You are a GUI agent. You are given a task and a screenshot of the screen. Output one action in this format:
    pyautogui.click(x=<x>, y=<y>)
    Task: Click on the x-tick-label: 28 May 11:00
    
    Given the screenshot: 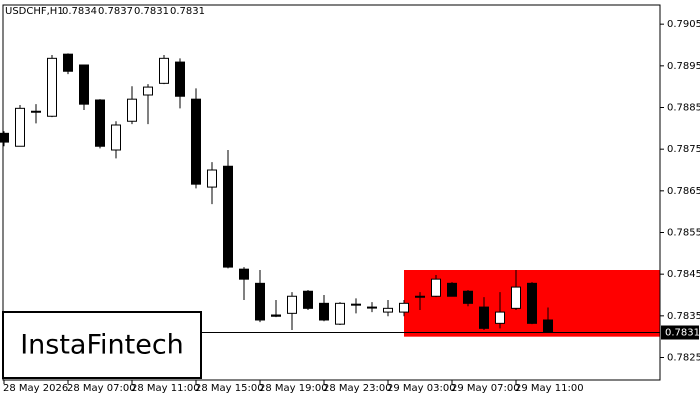 What is the action you would take?
    pyautogui.click(x=165, y=388)
    